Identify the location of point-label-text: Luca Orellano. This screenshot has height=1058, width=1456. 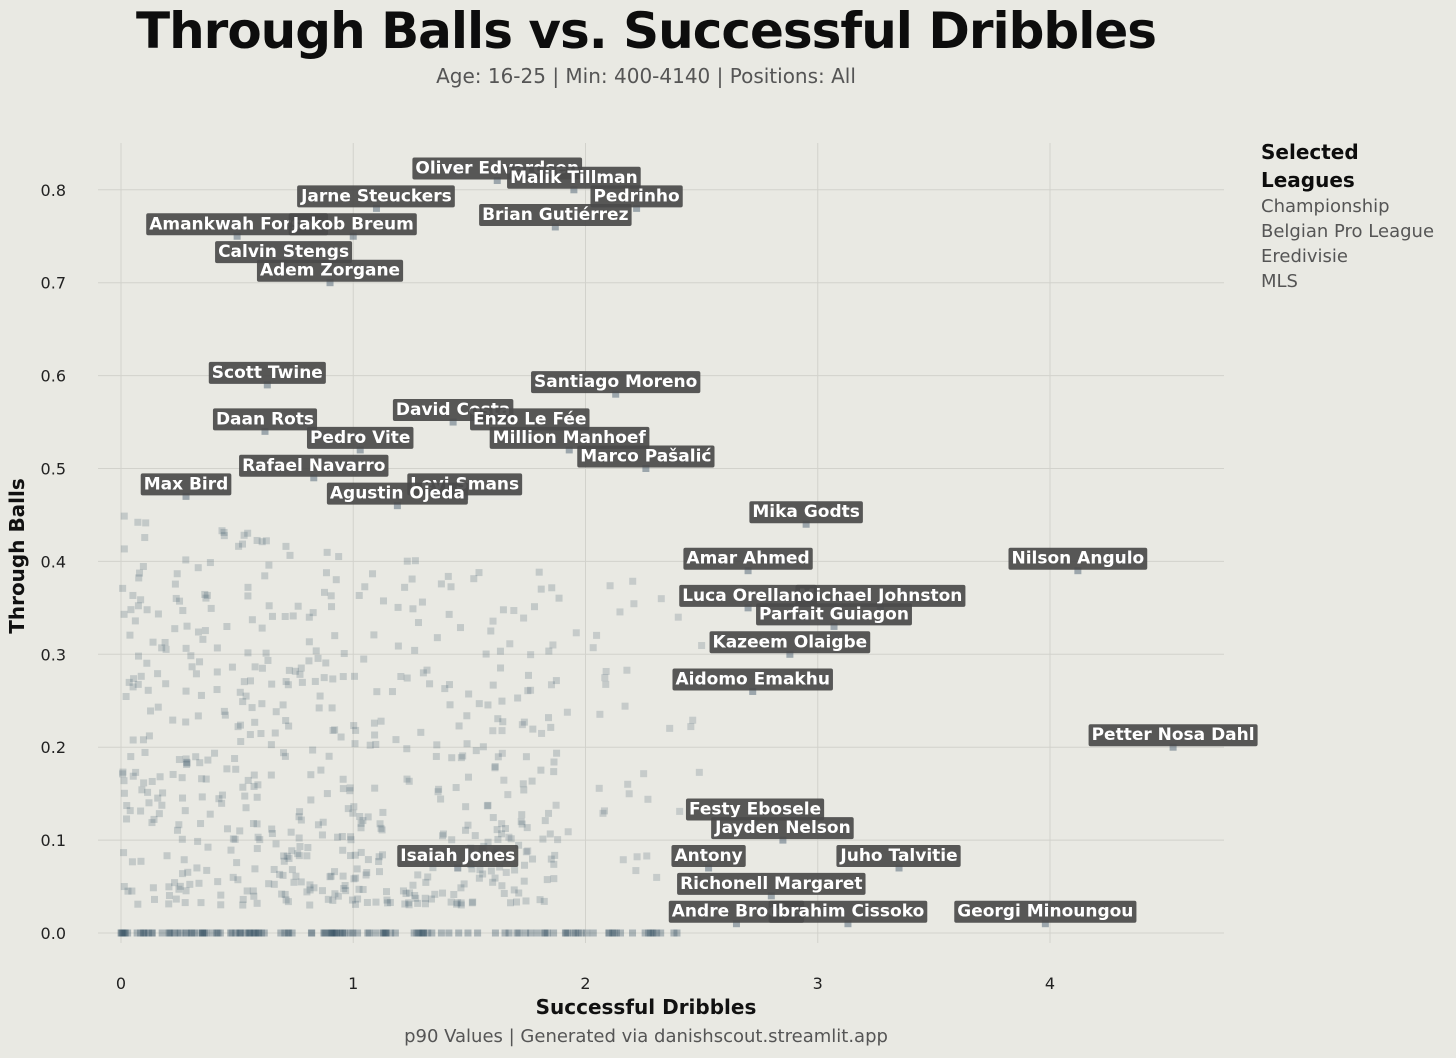
(748, 596).